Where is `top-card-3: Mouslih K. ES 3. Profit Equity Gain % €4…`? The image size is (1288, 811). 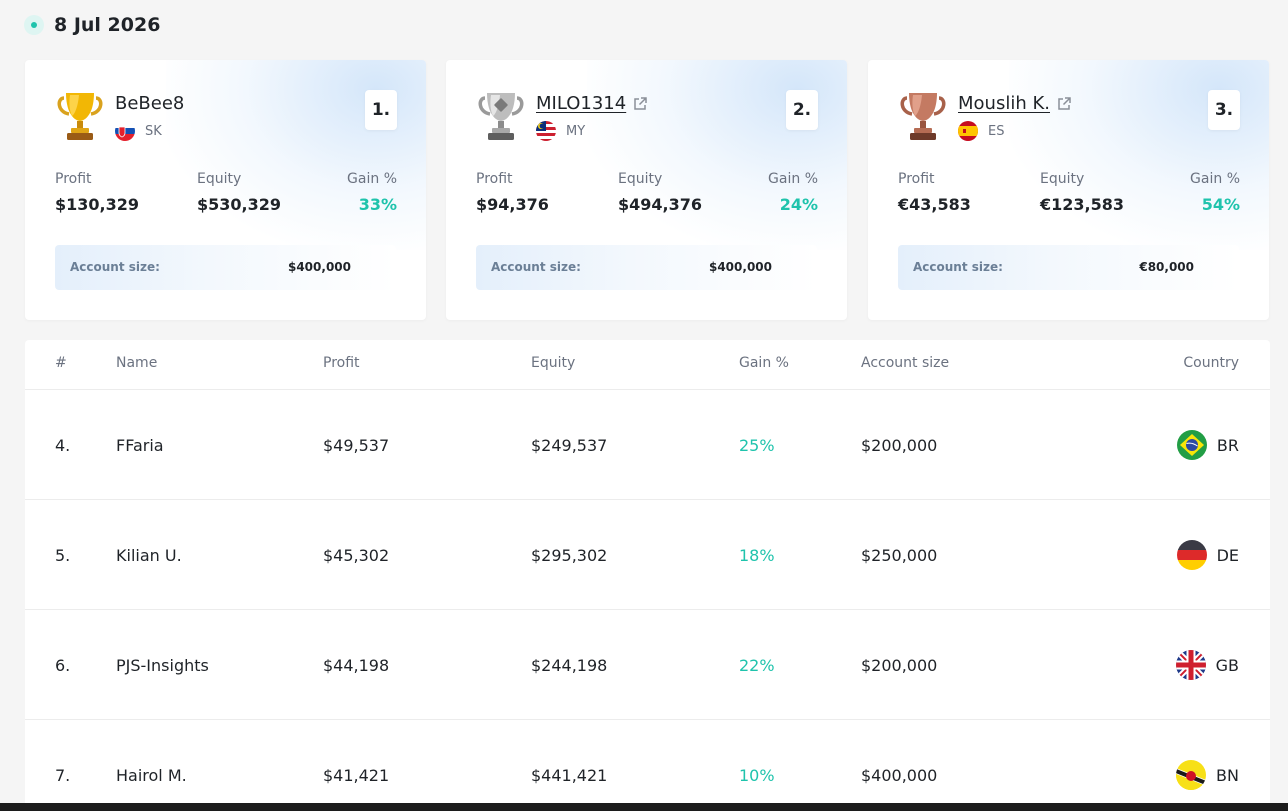
top-card-3: Mouslih K. ES 3. Profit Equity Gain % €4… is located at coordinates (1068, 190).